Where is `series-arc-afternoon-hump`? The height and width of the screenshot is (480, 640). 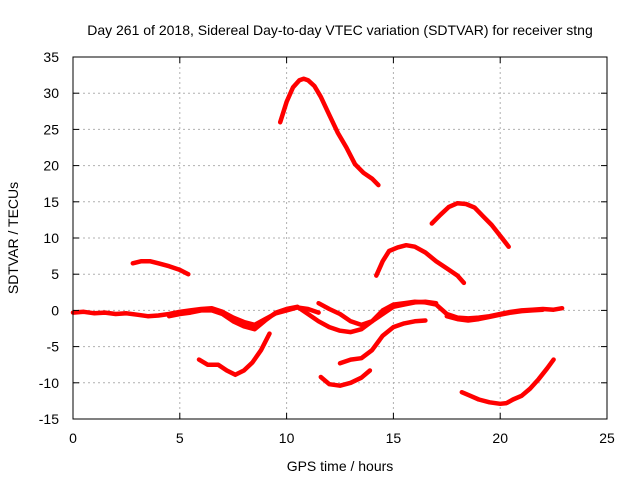
series-arc-afternoon-hump is located at coordinates (420, 264).